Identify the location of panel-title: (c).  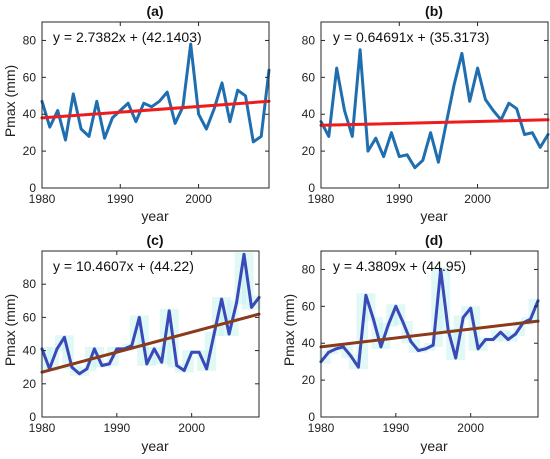
(154, 240).